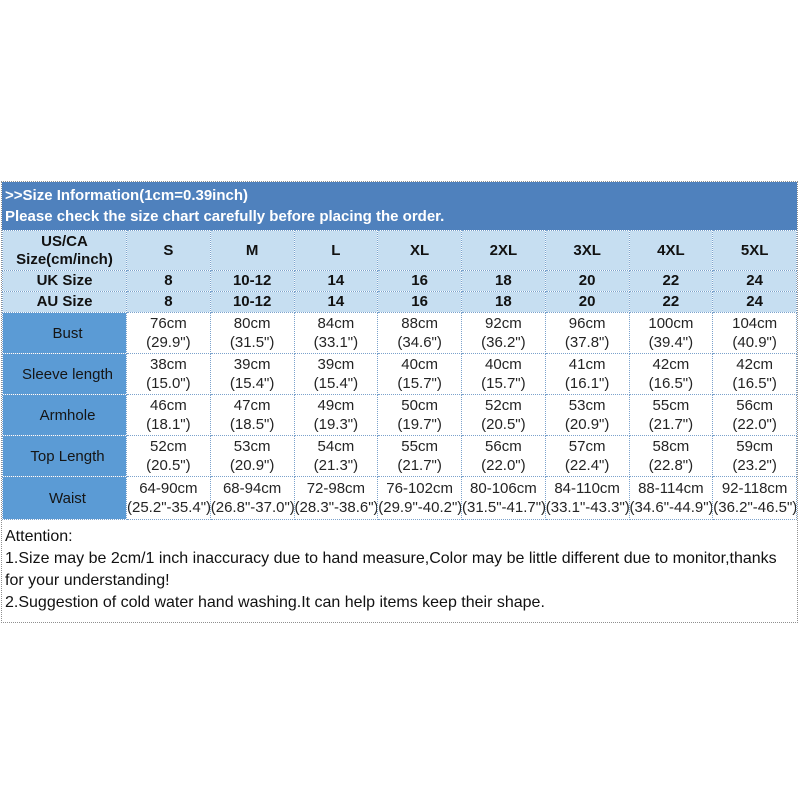  What do you see at coordinates (168, 302) in the screenshot?
I see `region-size-value: 8` at bounding box center [168, 302].